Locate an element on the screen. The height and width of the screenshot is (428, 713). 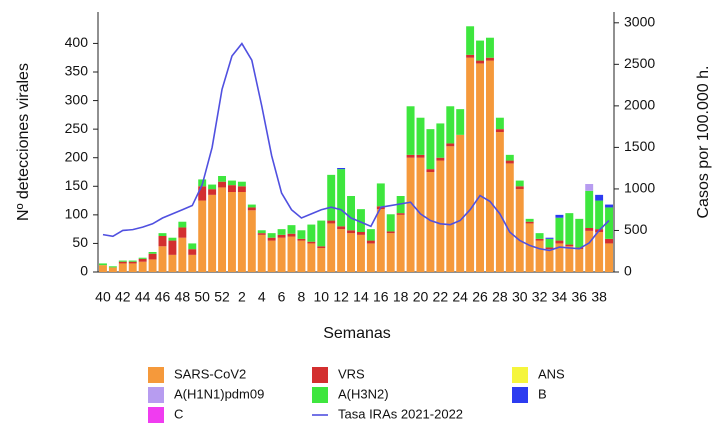
y2-axis-label: Casos por 100.000 h. is located at coordinates (703, 142).